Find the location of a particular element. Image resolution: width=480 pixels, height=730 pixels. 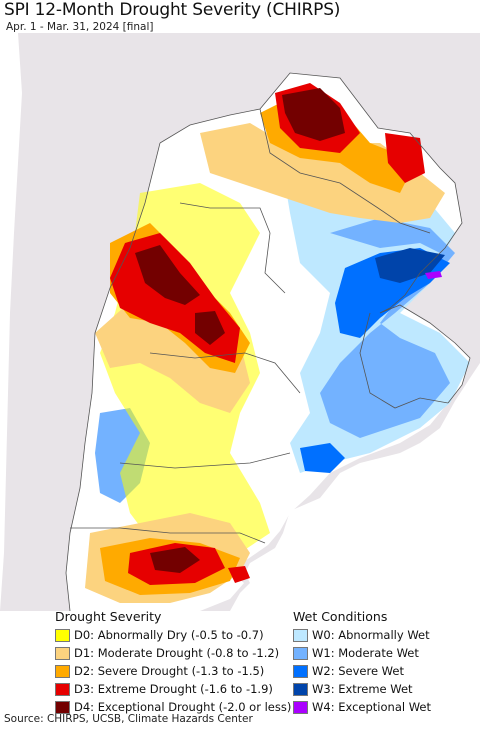

drought-d3-peninsula is located at coordinates (239, 574).